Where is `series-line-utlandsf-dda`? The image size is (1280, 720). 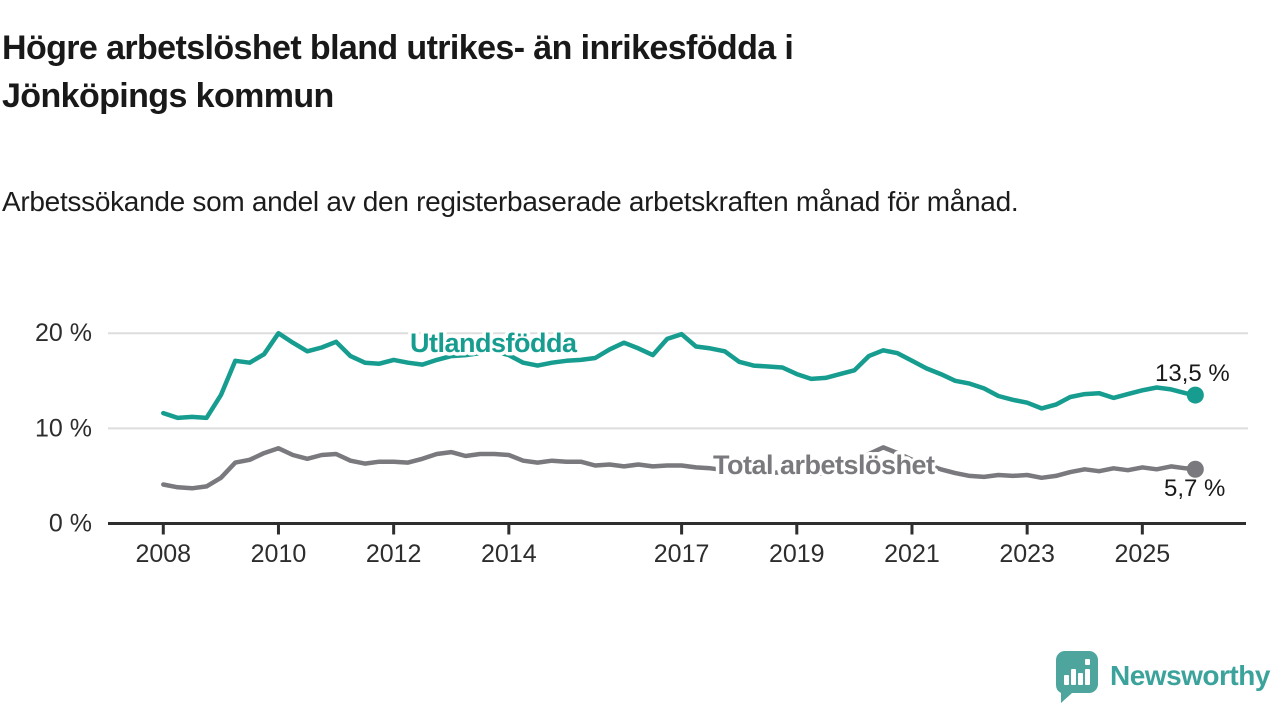 series-line-utlandsf-dda is located at coordinates (679, 375).